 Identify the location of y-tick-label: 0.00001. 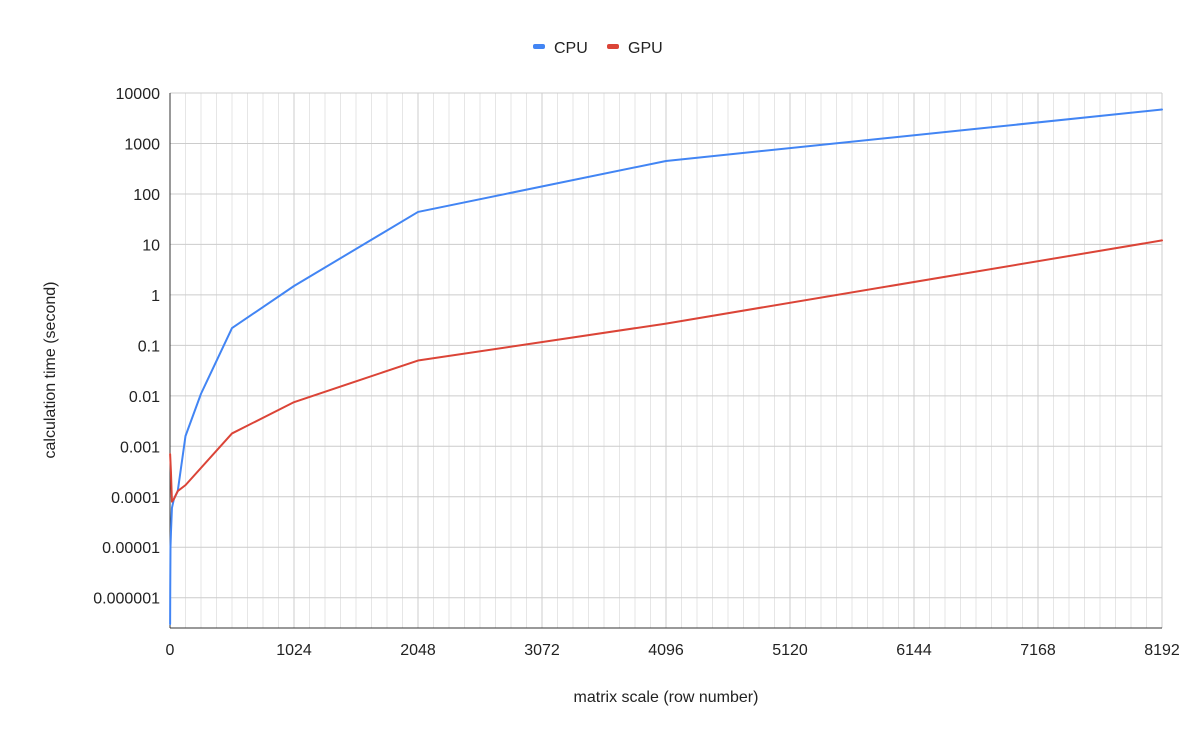
(131, 548).